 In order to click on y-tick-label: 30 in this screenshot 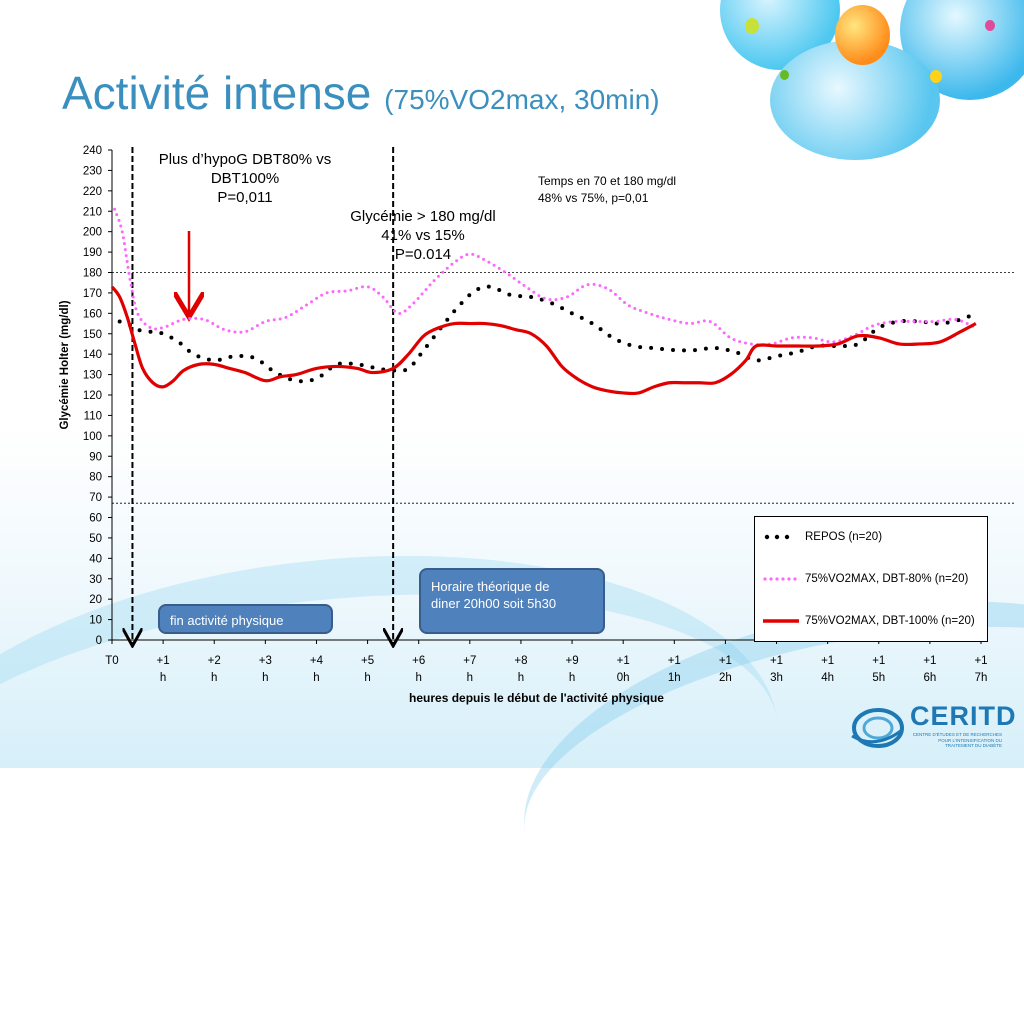, I will do `click(95, 580)`.